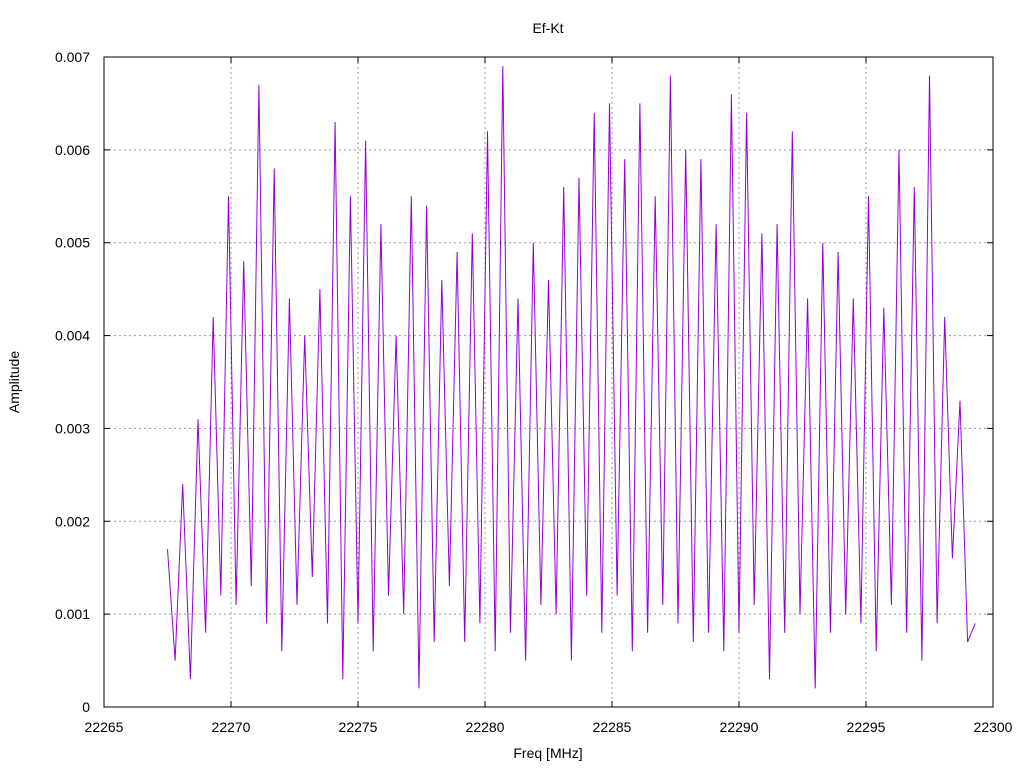 Image resolution: width=1024 pixels, height=773 pixels. I want to click on x-tick-label: 22285, so click(612, 727).